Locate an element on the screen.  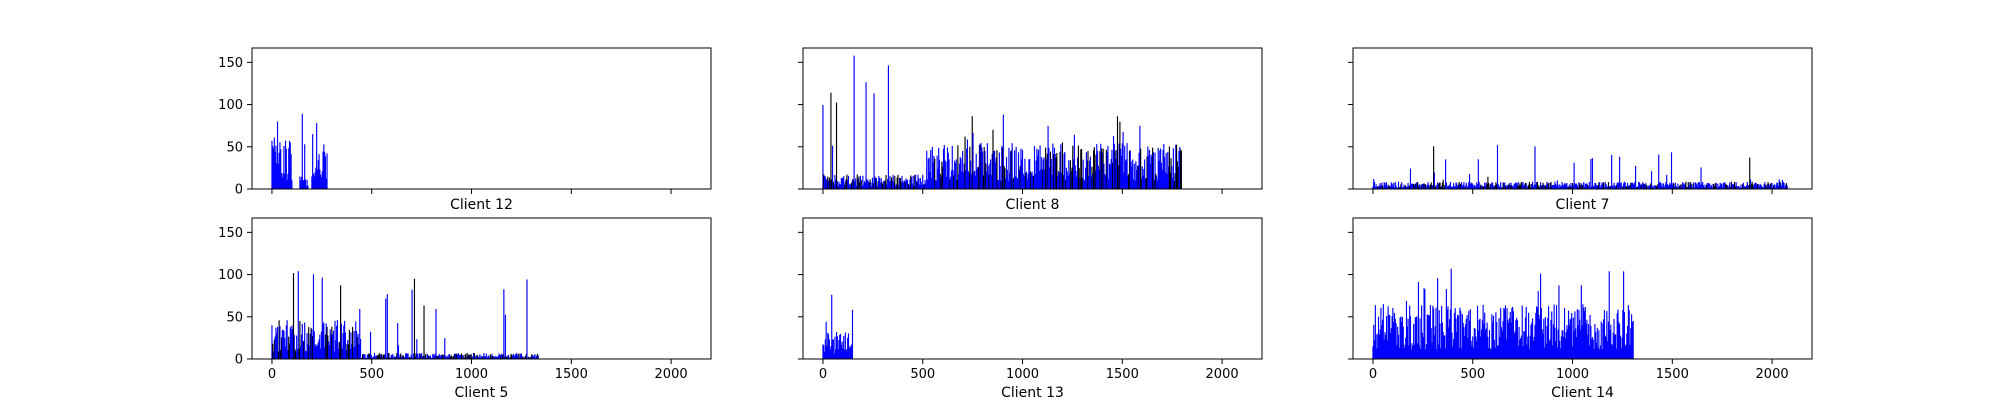
subplot-5: 0 500 1000 1500 2000 Client 13 is located at coordinates (1030, 308).